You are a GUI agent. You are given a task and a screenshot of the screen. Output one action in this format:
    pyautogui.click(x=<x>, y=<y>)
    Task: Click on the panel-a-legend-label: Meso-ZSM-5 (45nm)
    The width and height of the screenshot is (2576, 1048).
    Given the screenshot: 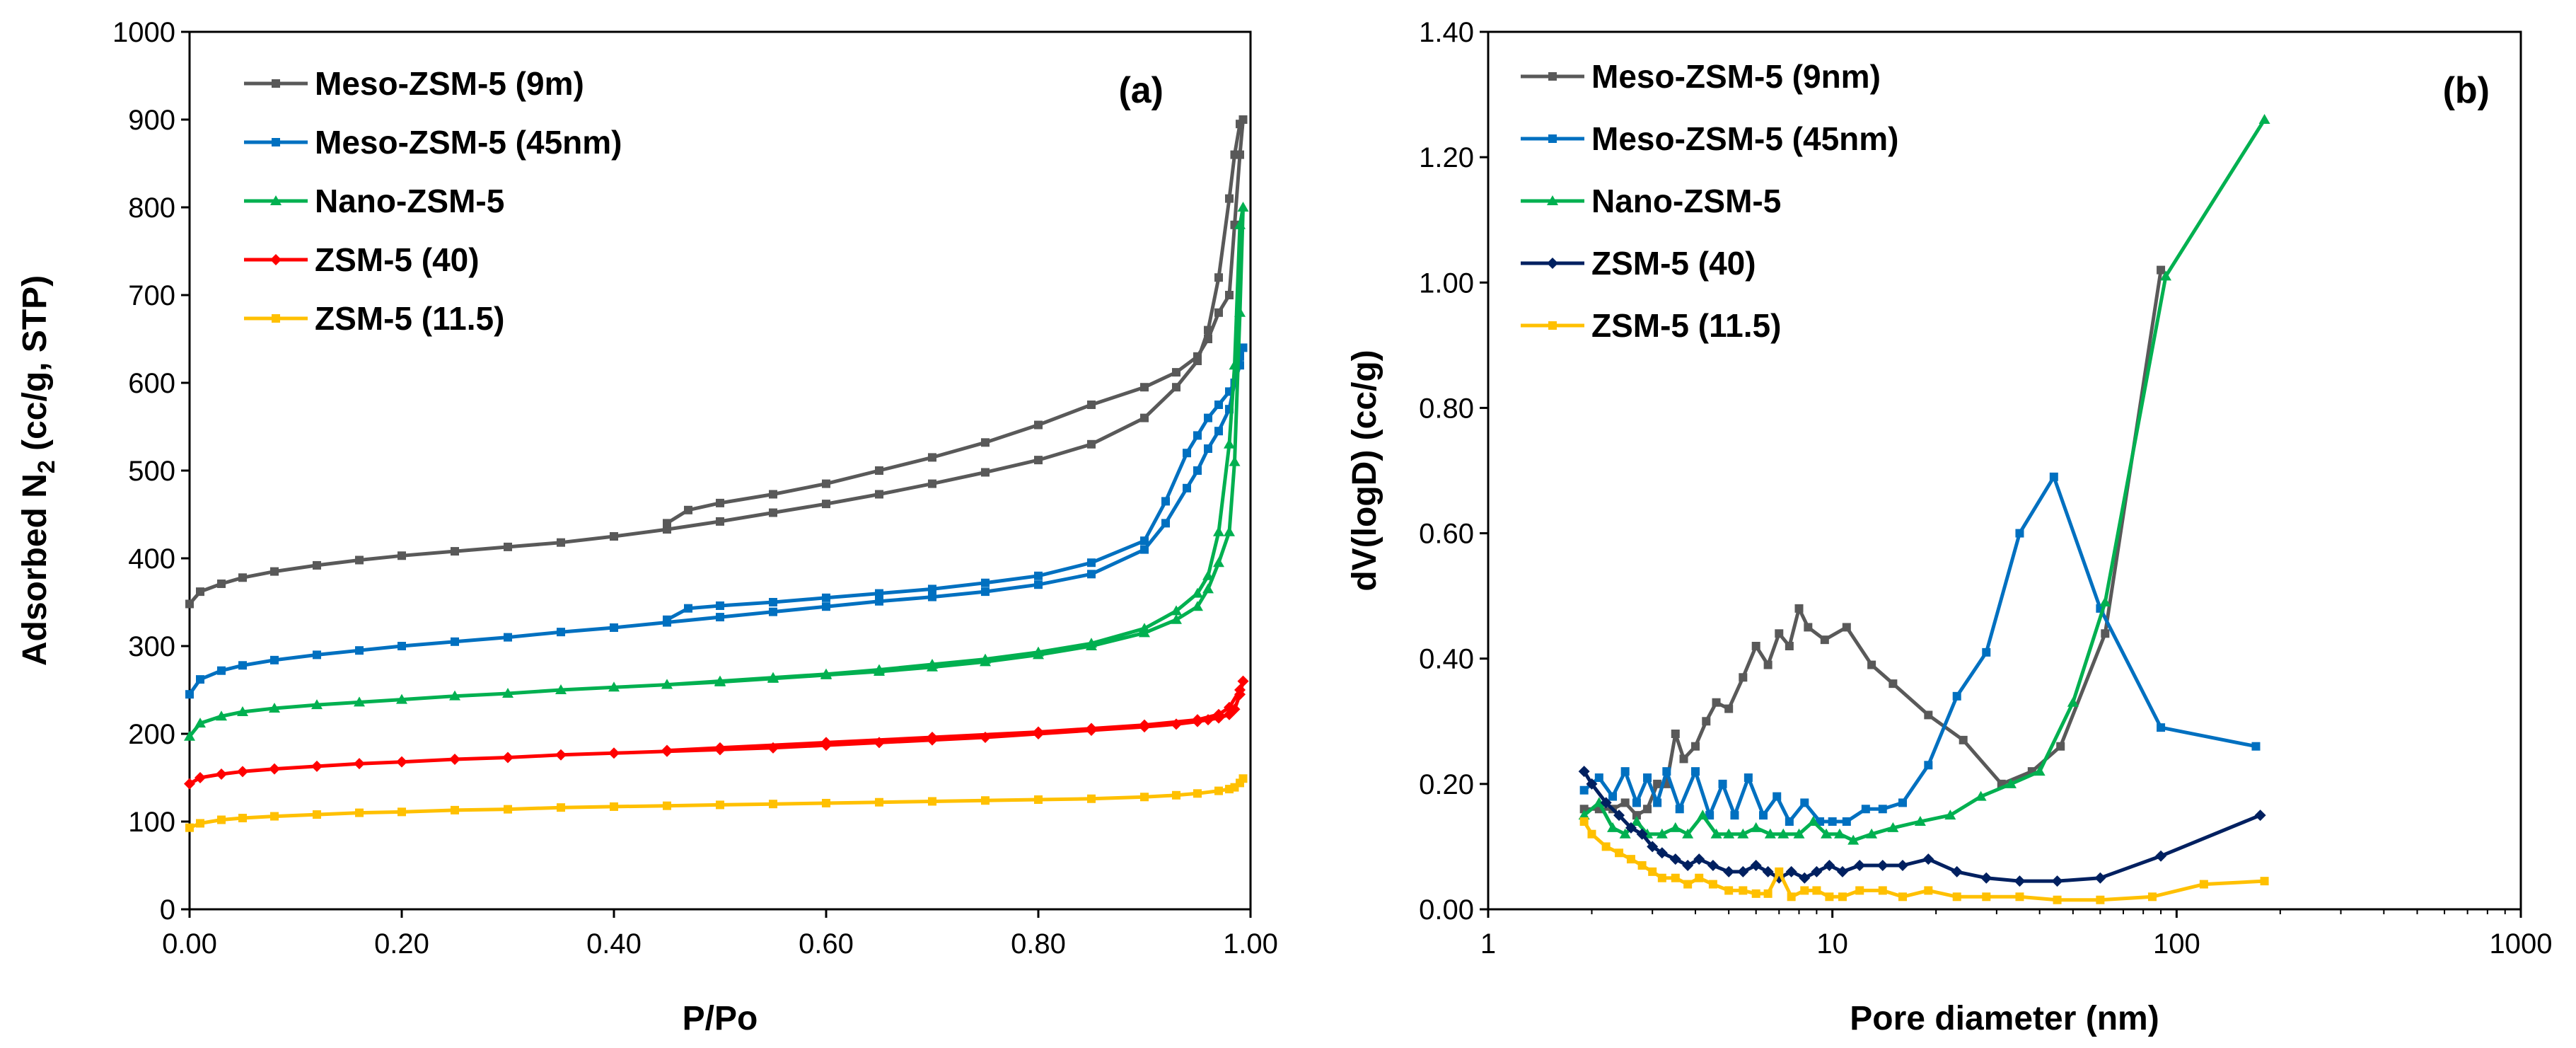 What is the action you would take?
    pyautogui.click(x=468, y=142)
    